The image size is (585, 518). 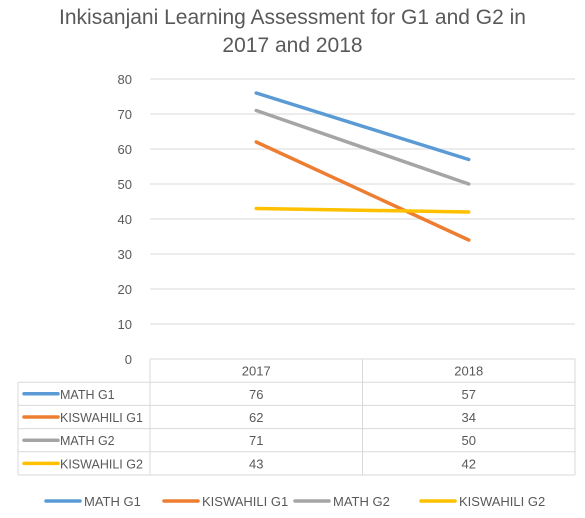 I want to click on legend-label: MATH G2, so click(x=361, y=501).